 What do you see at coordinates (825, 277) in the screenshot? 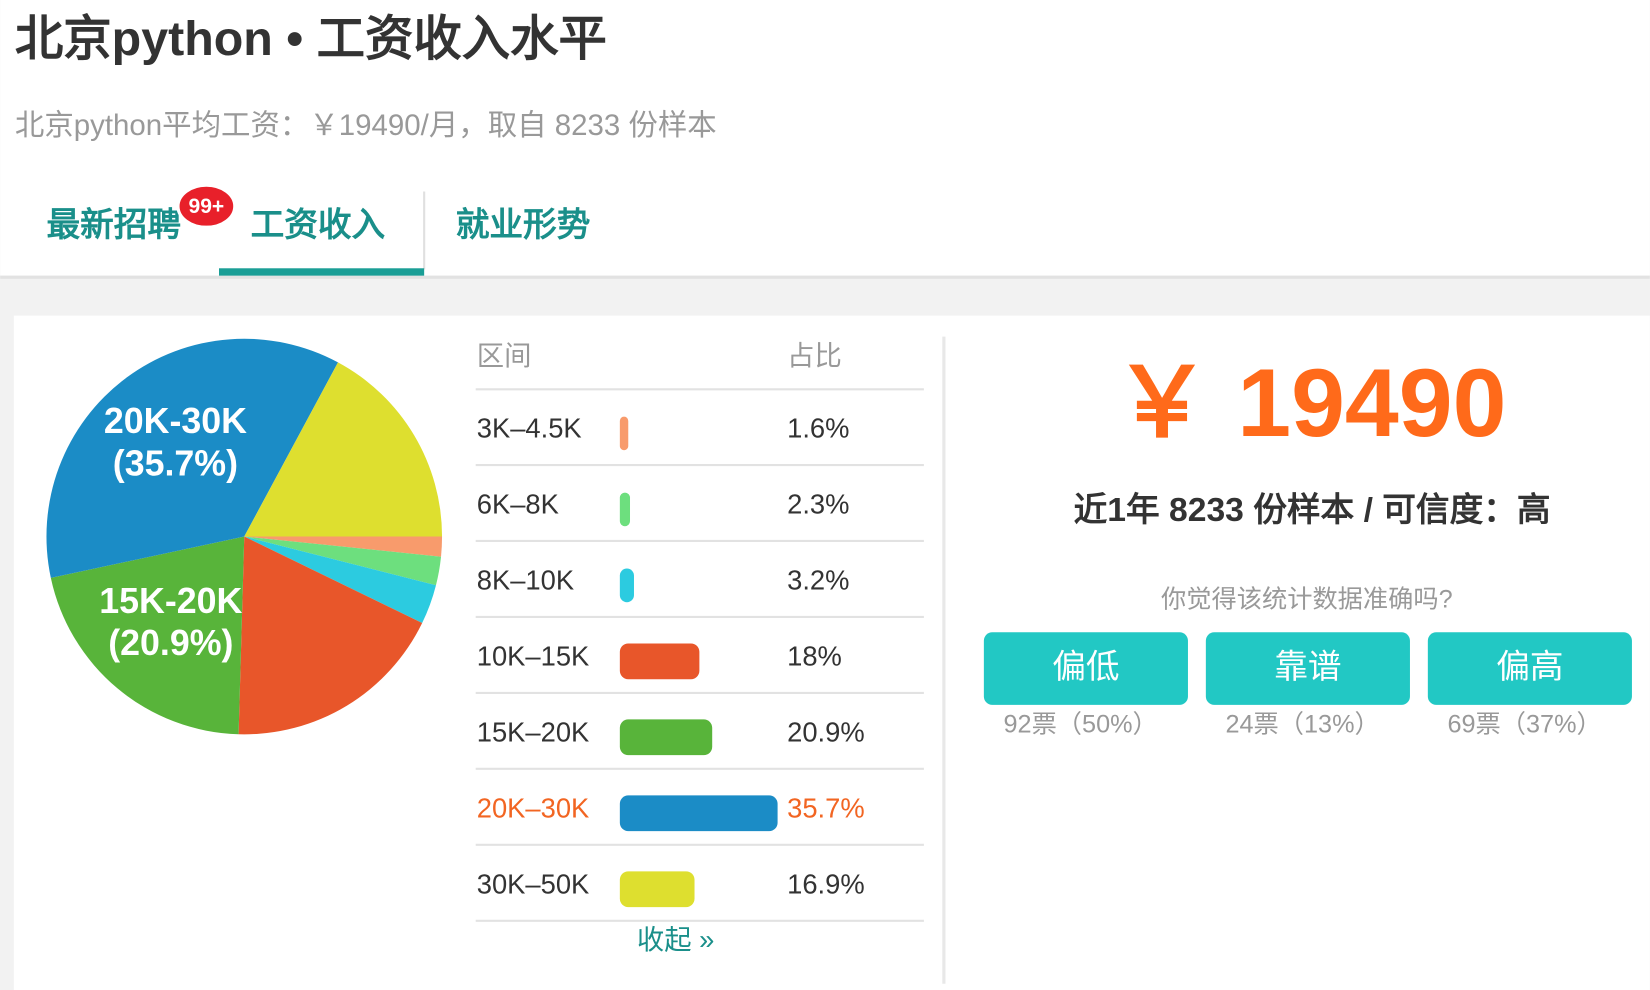
I see `header-shadow` at bounding box center [825, 277].